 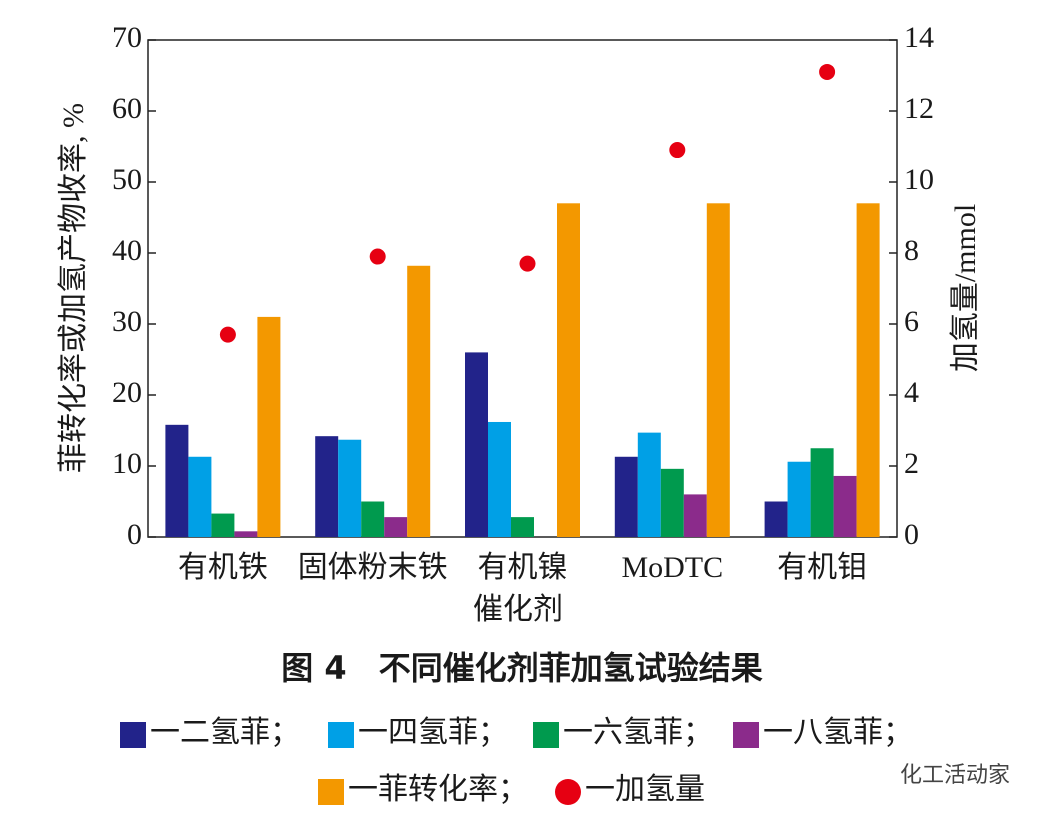 I want to click on y2-tick-label: 2, so click(x=911, y=463).